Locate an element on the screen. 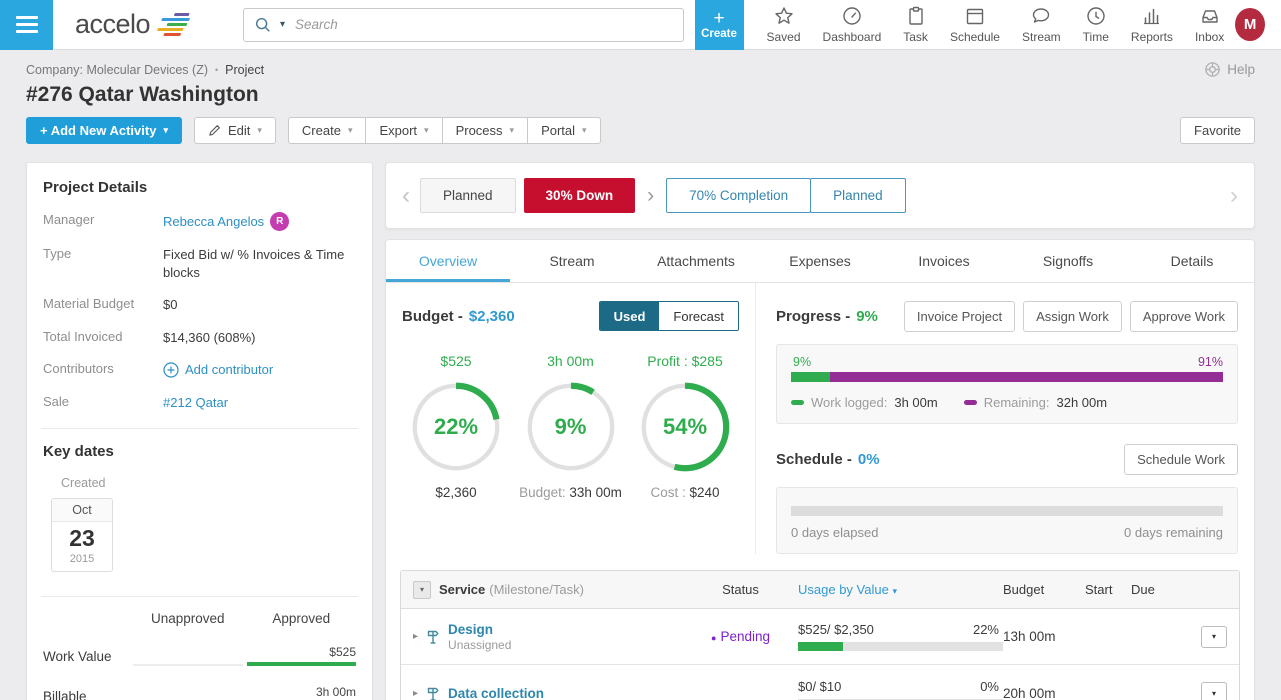 The image size is (1281, 700). service-name-link: Design is located at coordinates (471, 629).